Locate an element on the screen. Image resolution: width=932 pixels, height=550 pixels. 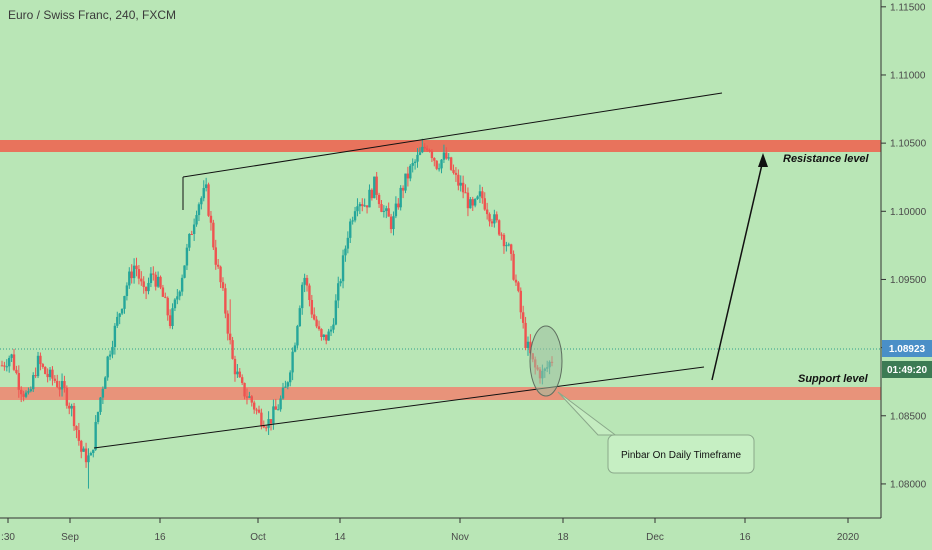
time-axis is located at coordinates (466, 534).